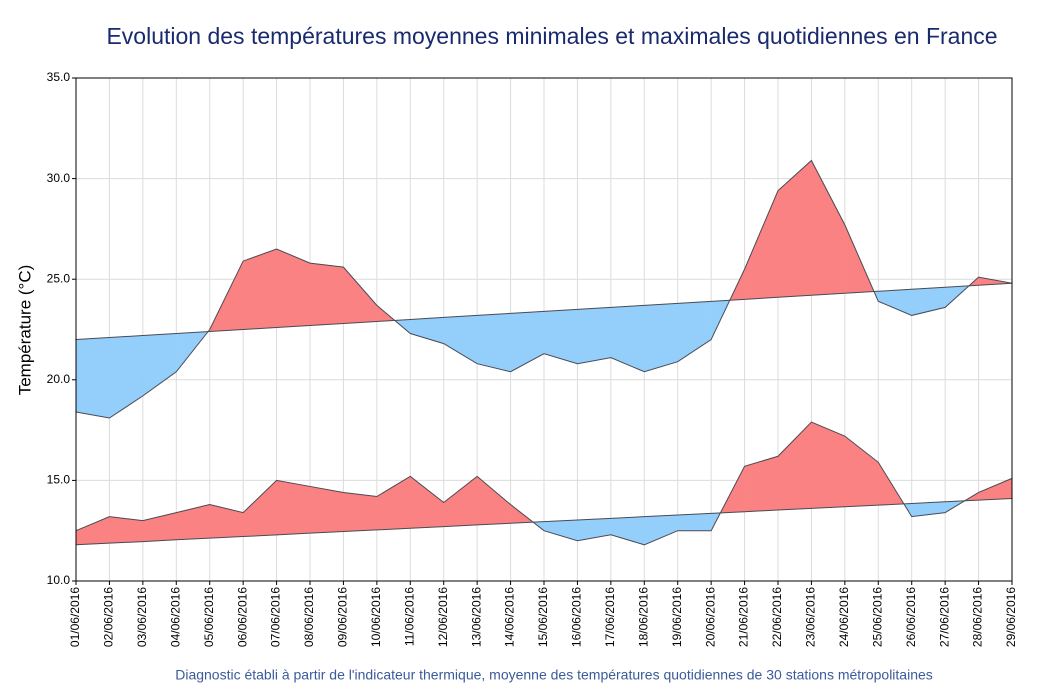  I want to click on x-tick-label: 25/06/2016, so click(877, 617).